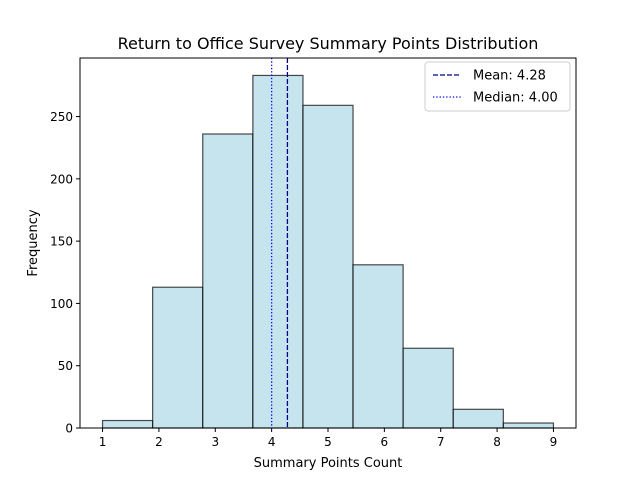  I want to click on y-tick-label: 200, so click(61, 179).